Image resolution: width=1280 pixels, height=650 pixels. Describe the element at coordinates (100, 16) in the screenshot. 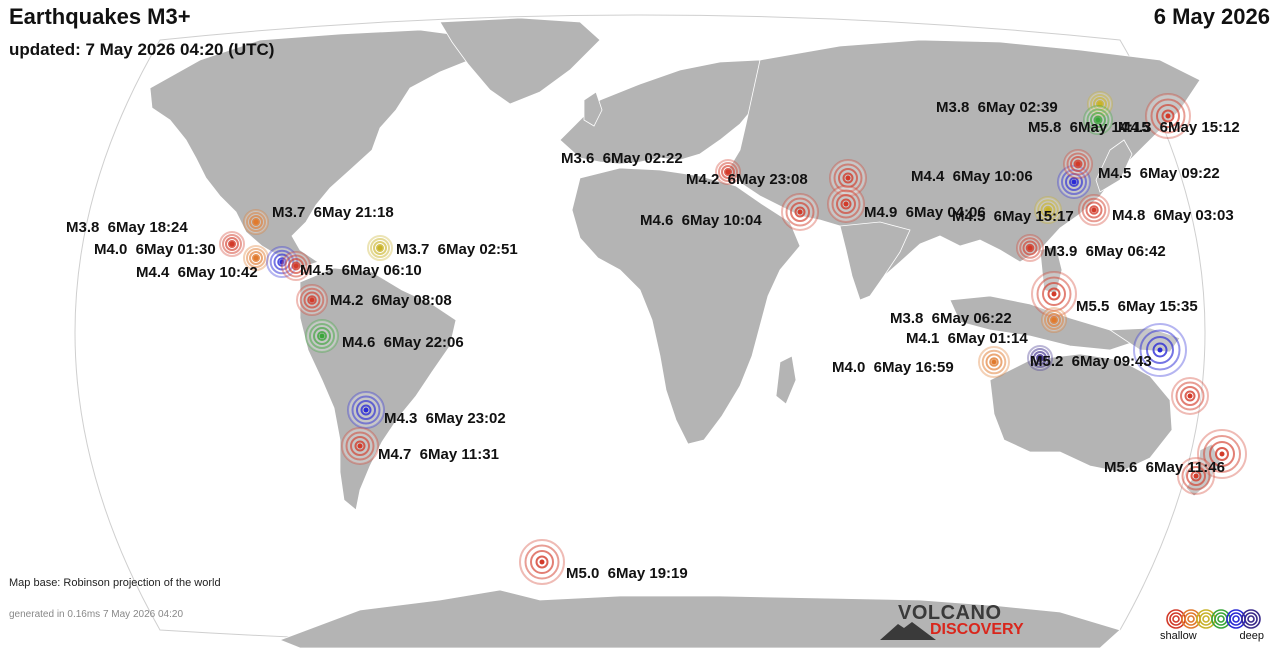

I see `page-title: Earthquakes M3+` at that location.